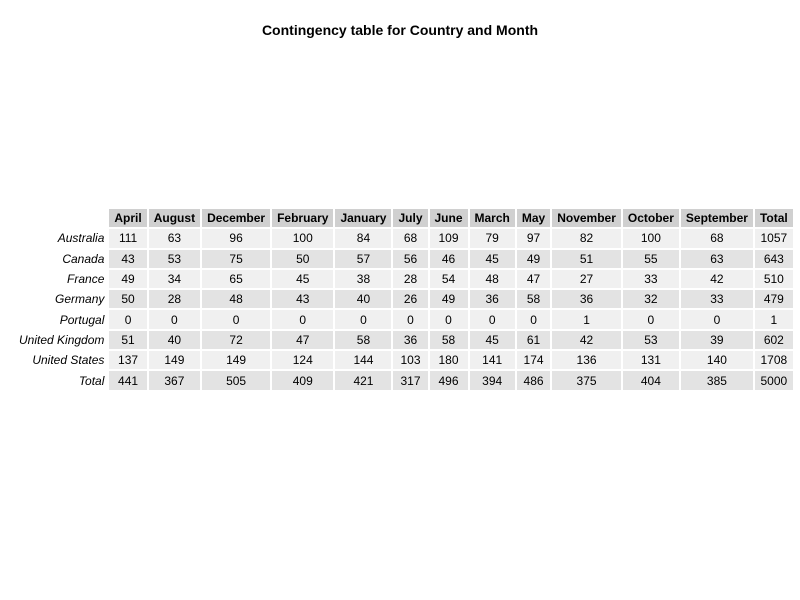 Image resolution: width=800 pixels, height=600 pixels. Describe the element at coordinates (174, 218) in the screenshot. I see `column-header: August` at that location.